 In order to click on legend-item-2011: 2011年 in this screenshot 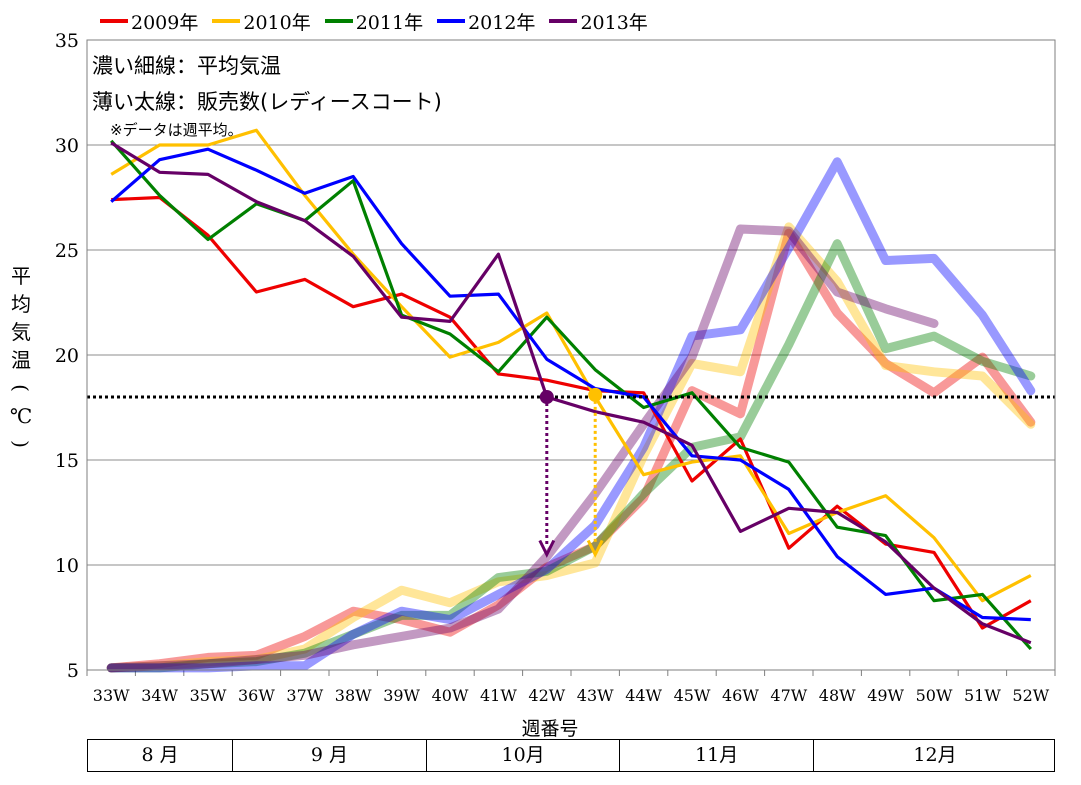, I will do `click(374, 21)`.